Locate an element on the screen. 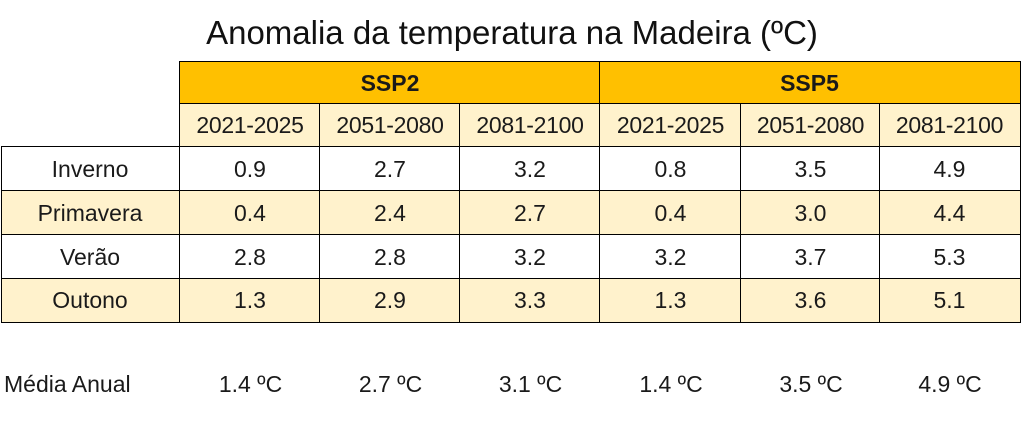 Image resolution: width=1024 pixels, height=422 pixels. season-label: Inverno is located at coordinates (90, 169).